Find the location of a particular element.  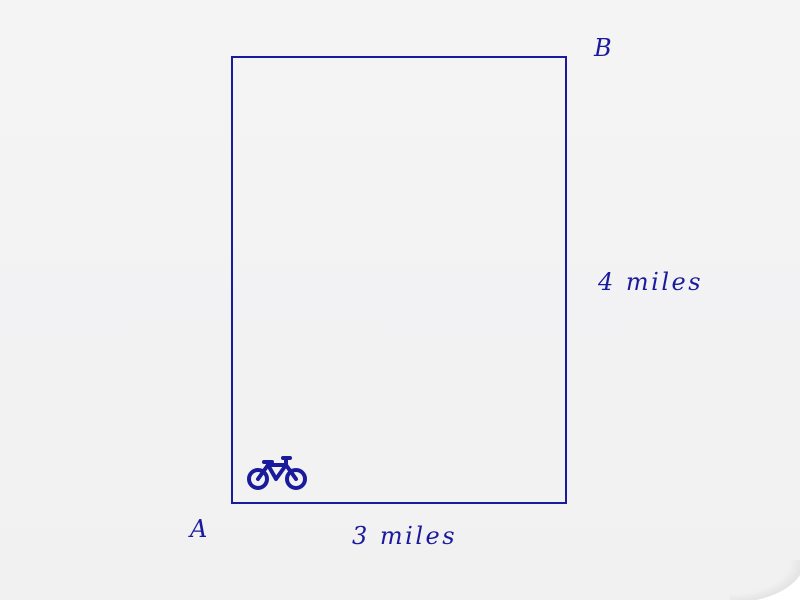

corner-label-b: B is located at coordinates (603, 48).